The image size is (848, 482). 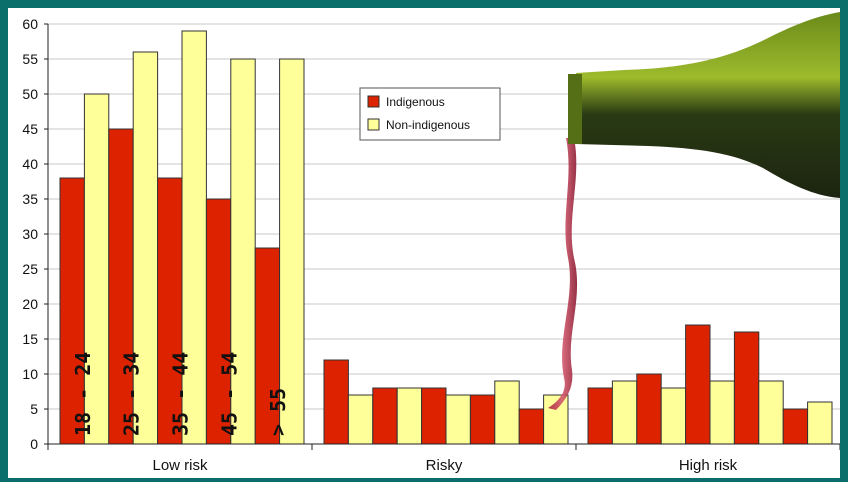 What do you see at coordinates (30, 59) in the screenshot?
I see `y-tick-label: 55` at bounding box center [30, 59].